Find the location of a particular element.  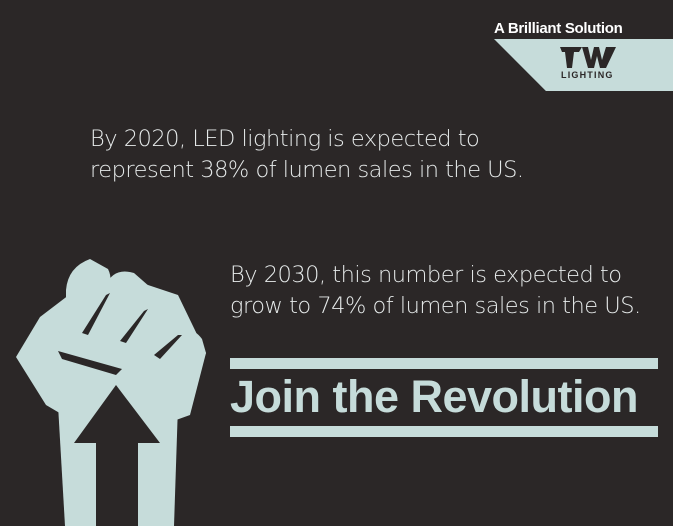

brand-tagline: A Brilliant Solution is located at coordinates (558, 28).